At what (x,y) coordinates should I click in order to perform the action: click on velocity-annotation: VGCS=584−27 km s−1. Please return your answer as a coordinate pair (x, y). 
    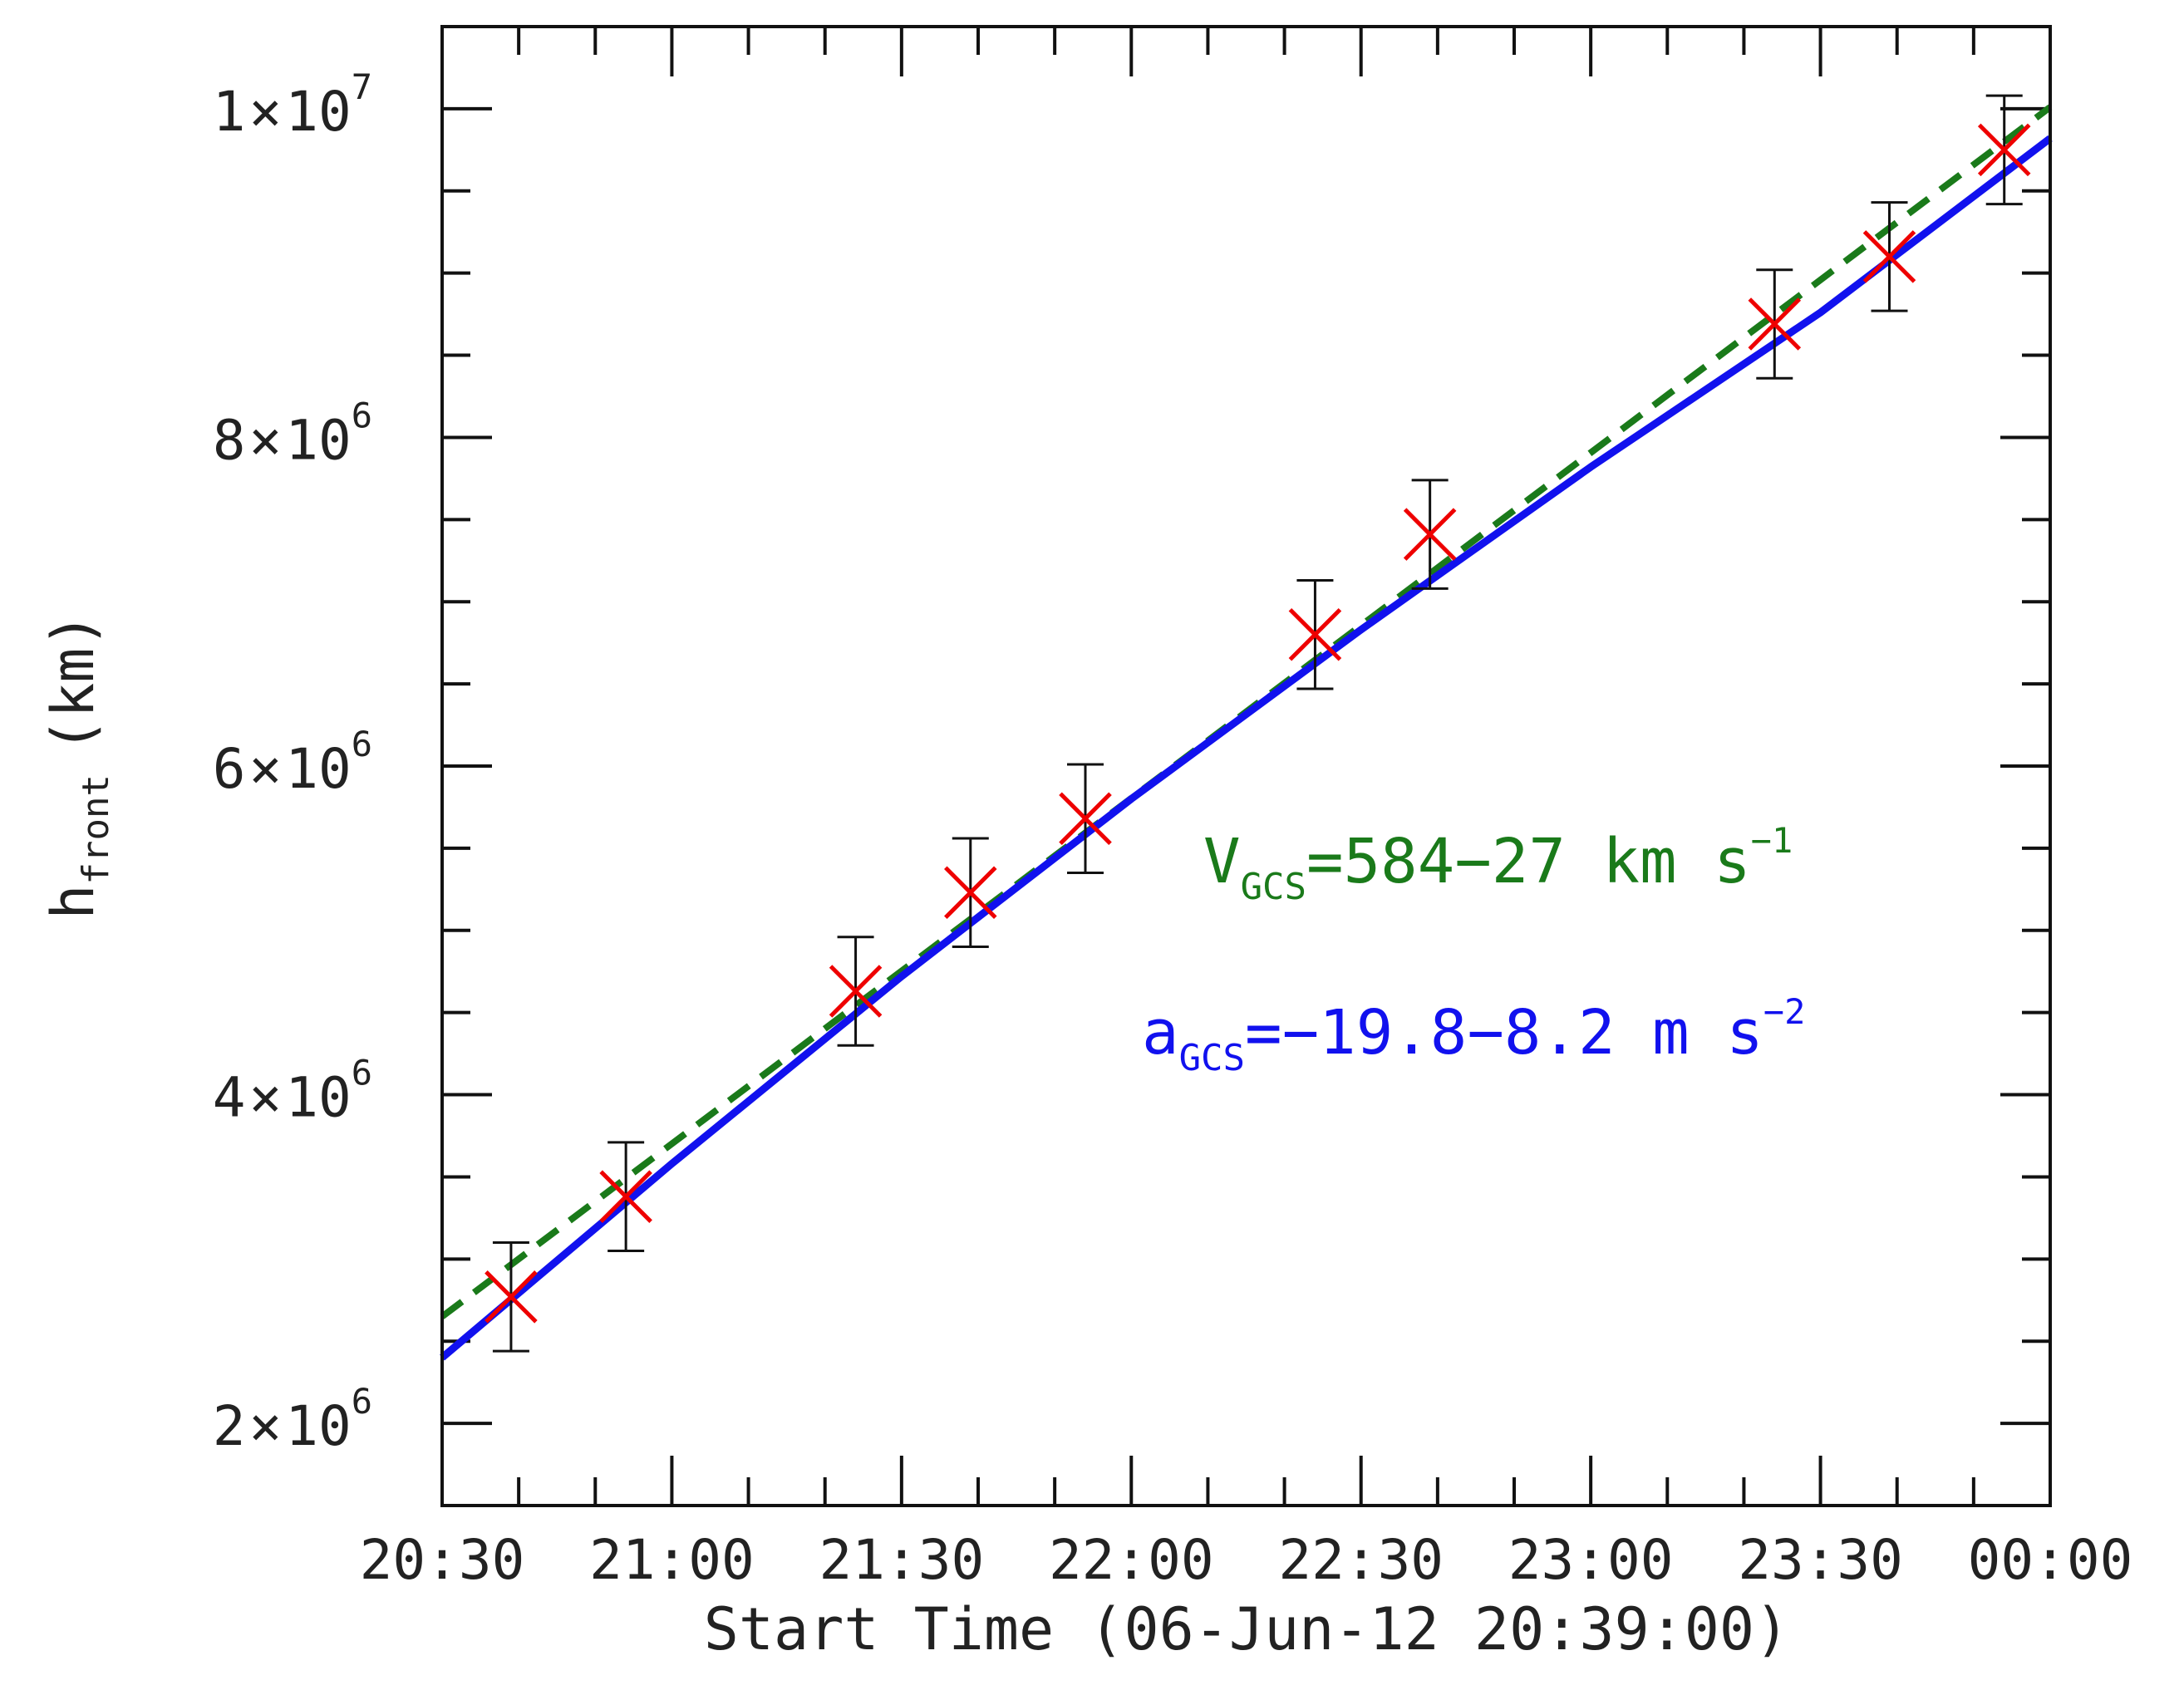
    Looking at the image, I should click on (1498, 864).